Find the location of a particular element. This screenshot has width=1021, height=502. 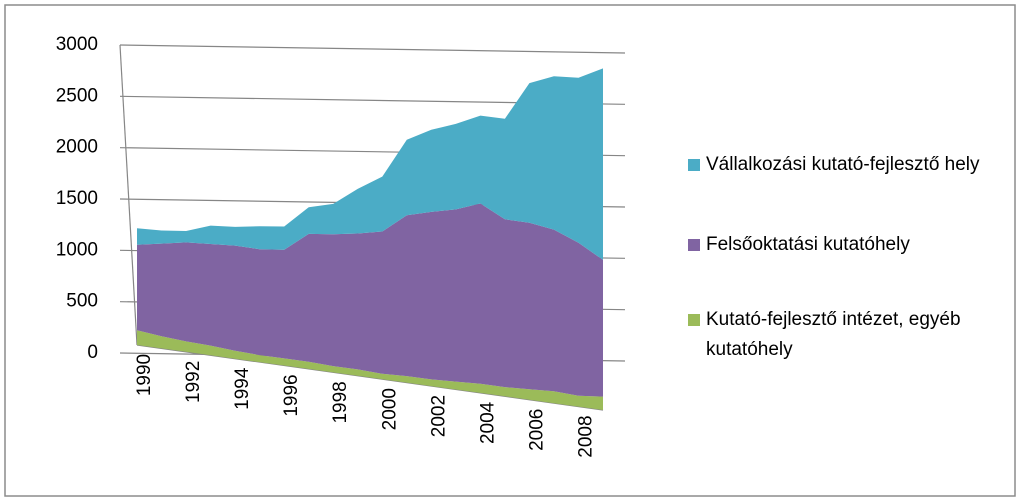

x-tick-label: 1992 is located at coordinates (193, 382).